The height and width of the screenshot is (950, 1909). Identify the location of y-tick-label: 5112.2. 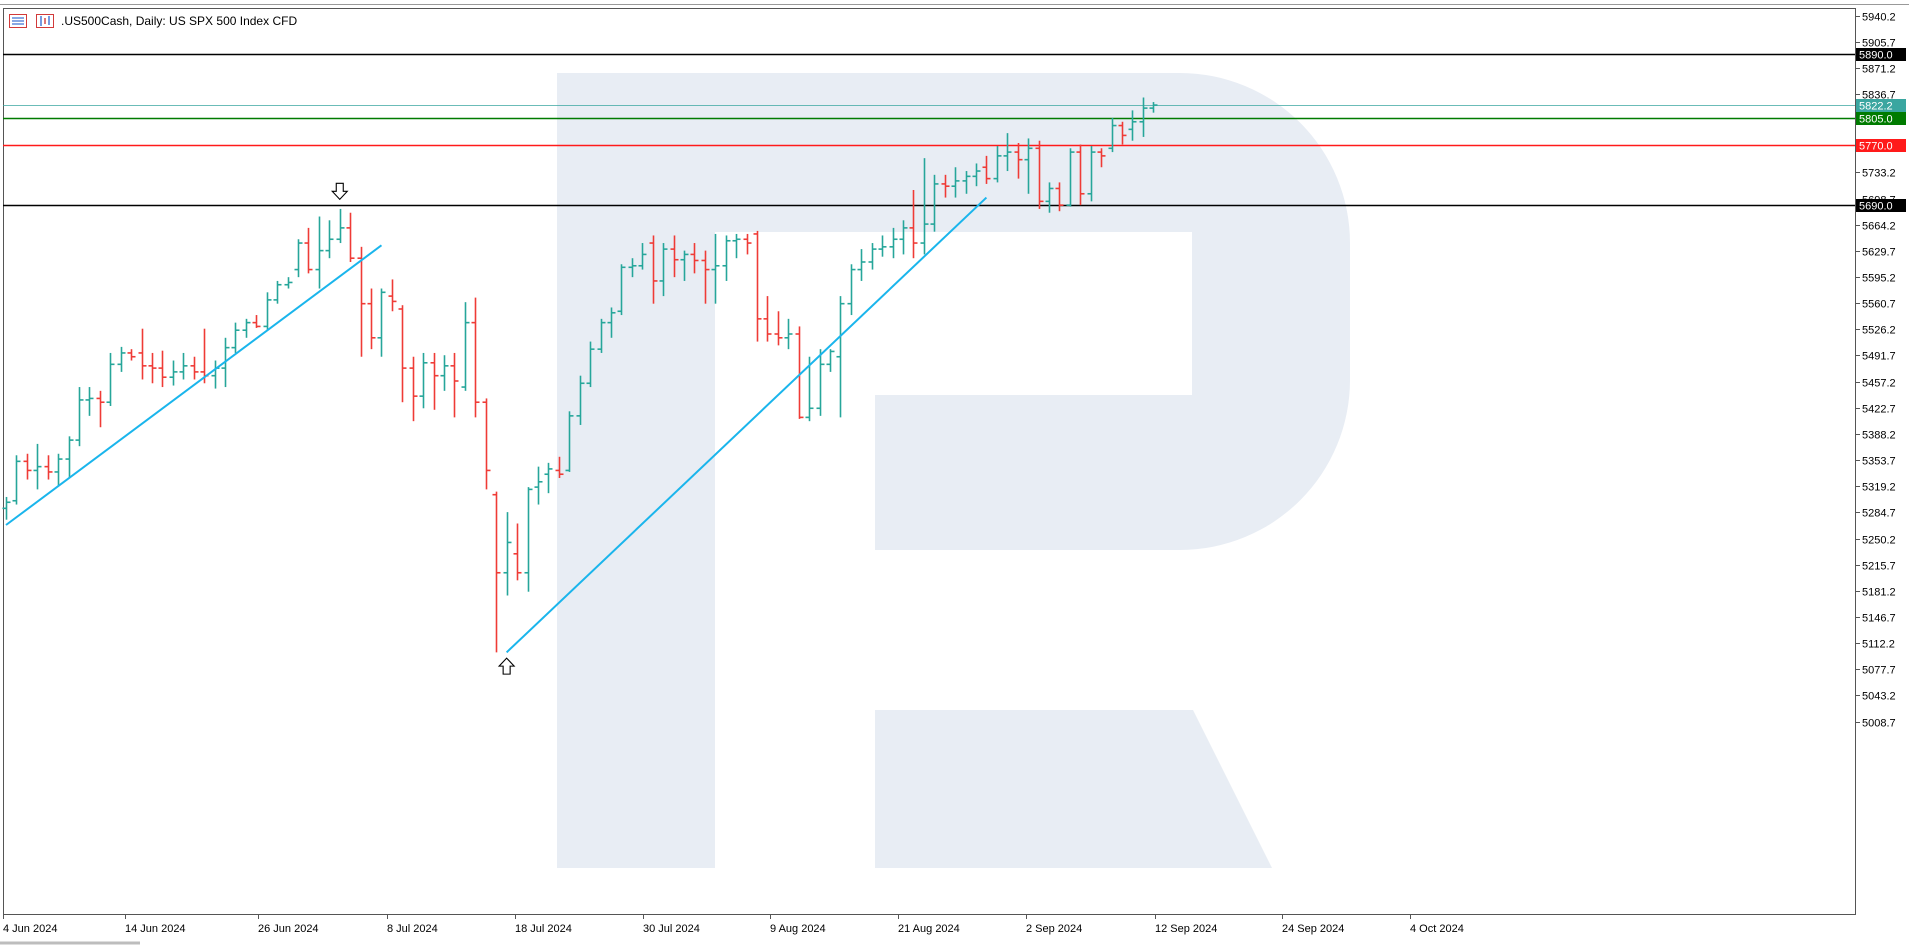
(1878, 645).